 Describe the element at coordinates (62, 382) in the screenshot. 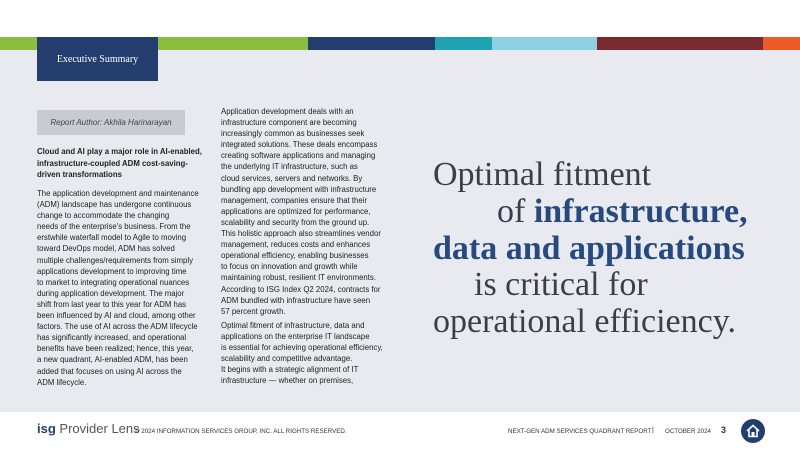

I see `body-line: ADM lifecycle.` at that location.